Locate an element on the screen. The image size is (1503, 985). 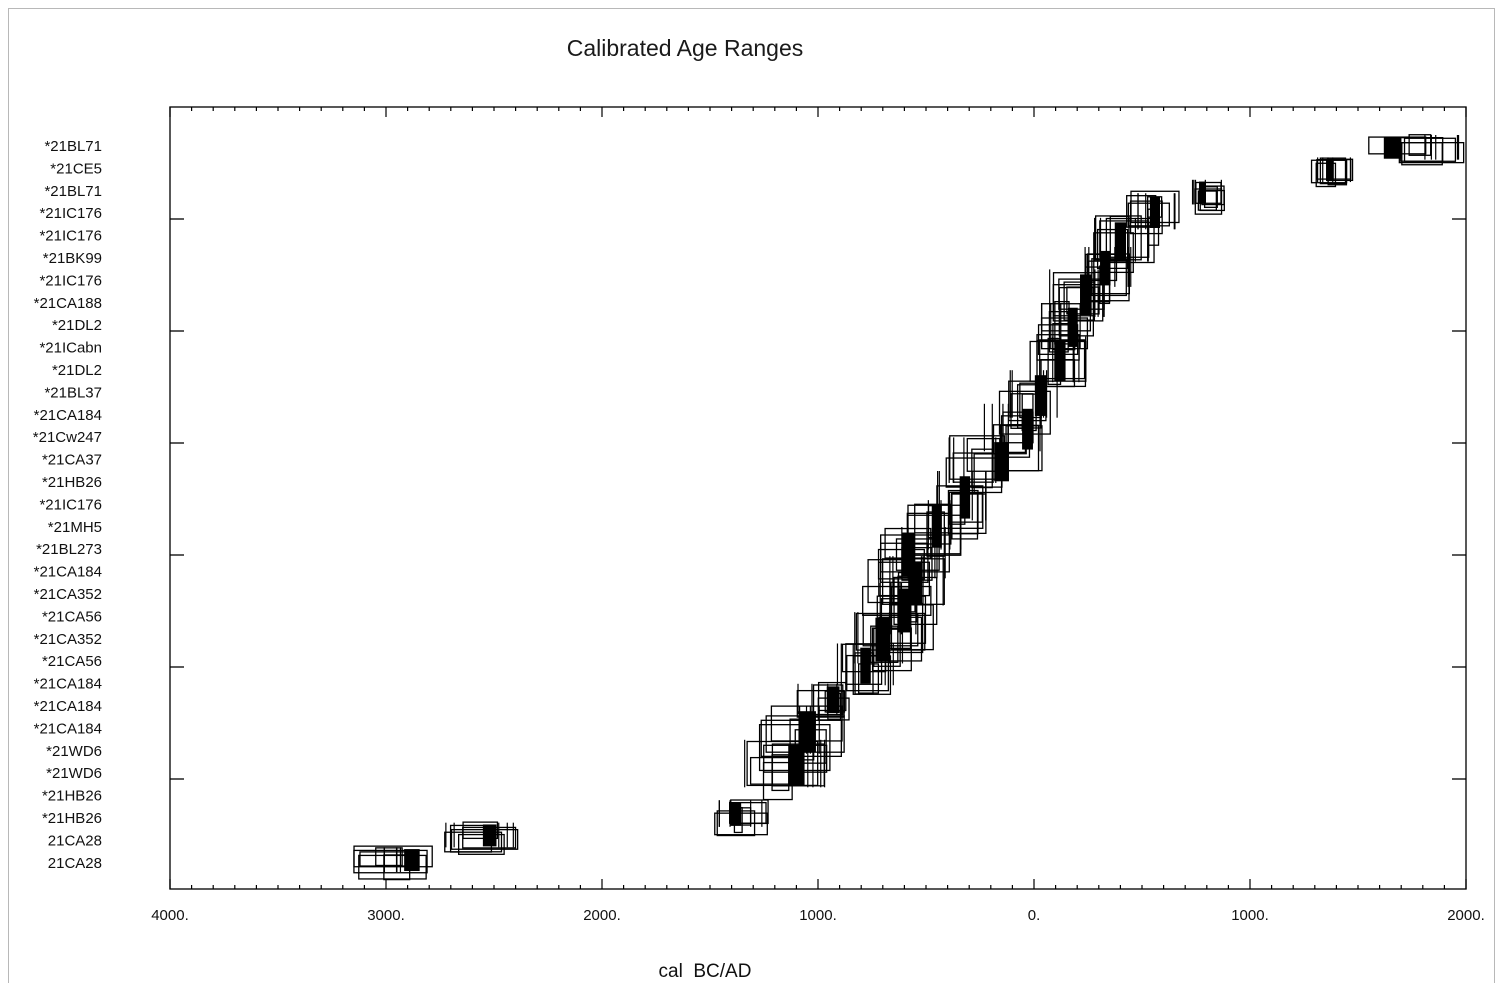
x-tick-label: 0. is located at coordinates (1034, 915).